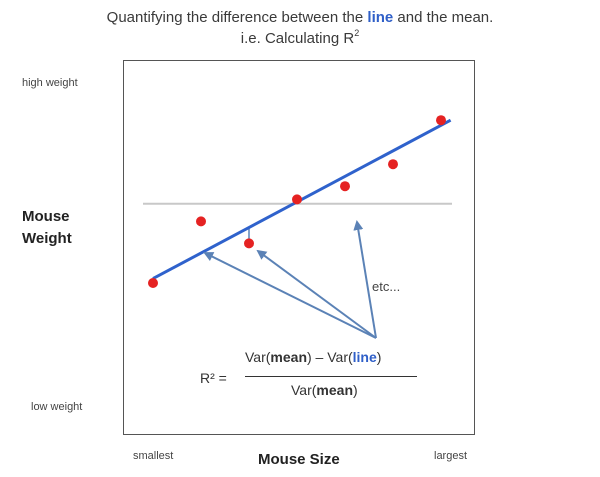 The width and height of the screenshot is (600, 477). What do you see at coordinates (237, 17) in the screenshot?
I see `title-text-a: Quantifying the difference between the` at bounding box center [237, 17].